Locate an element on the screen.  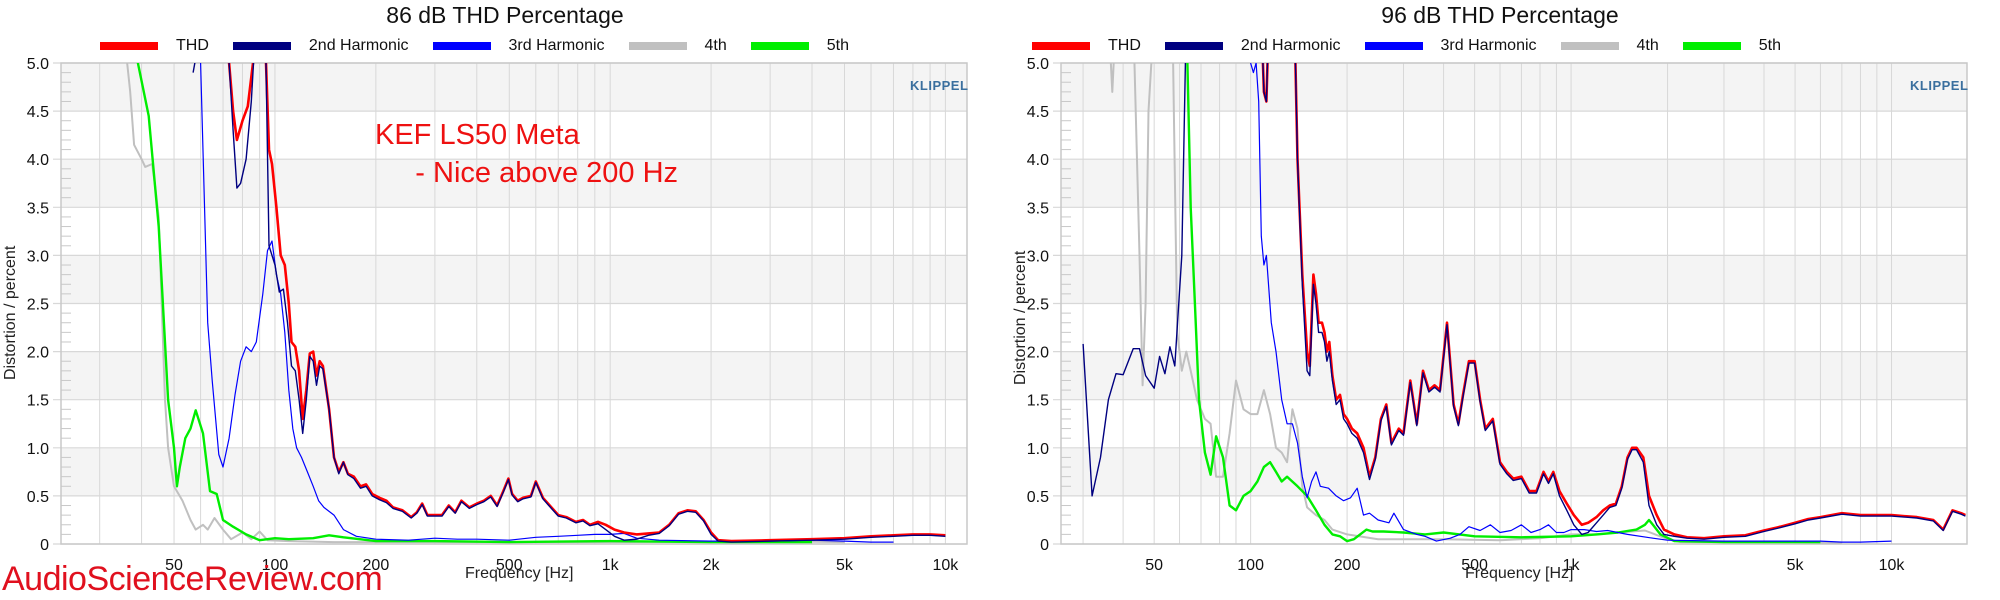
watermark: AudioScienceReview.com is located at coordinates (192, 579).